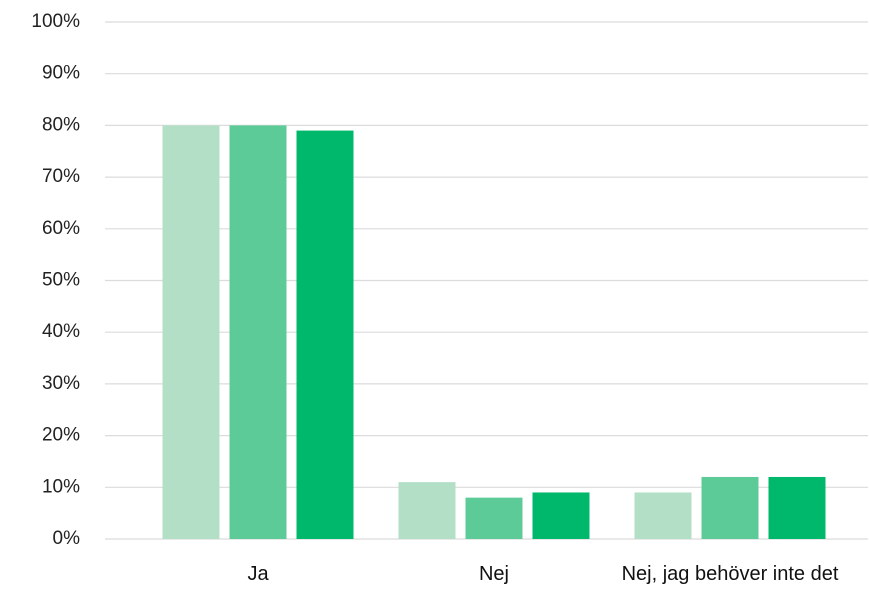  I want to click on y-tick-label: 30%, so click(61, 383).